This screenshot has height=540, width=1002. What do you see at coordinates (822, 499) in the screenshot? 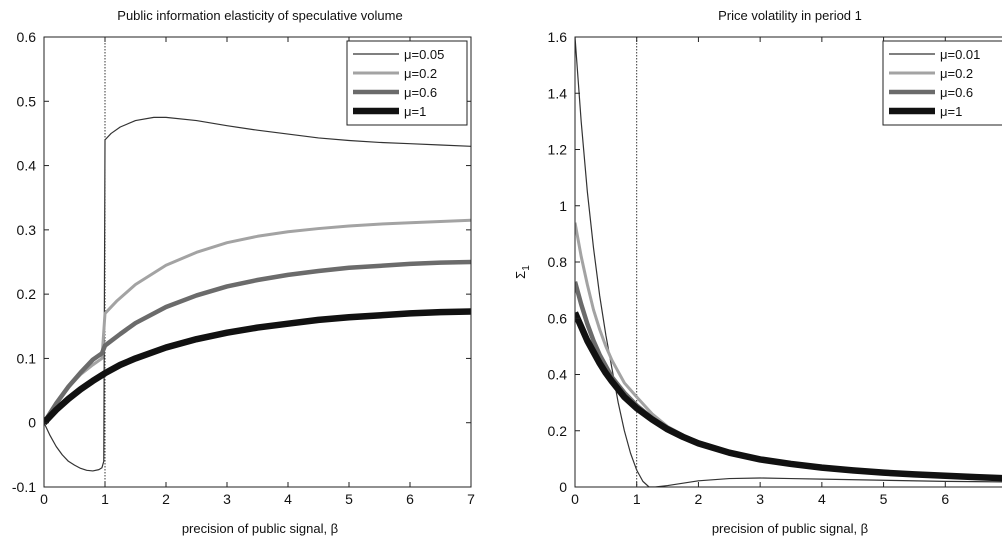
I see `volatility-x-tick-label-4: 4` at bounding box center [822, 499].